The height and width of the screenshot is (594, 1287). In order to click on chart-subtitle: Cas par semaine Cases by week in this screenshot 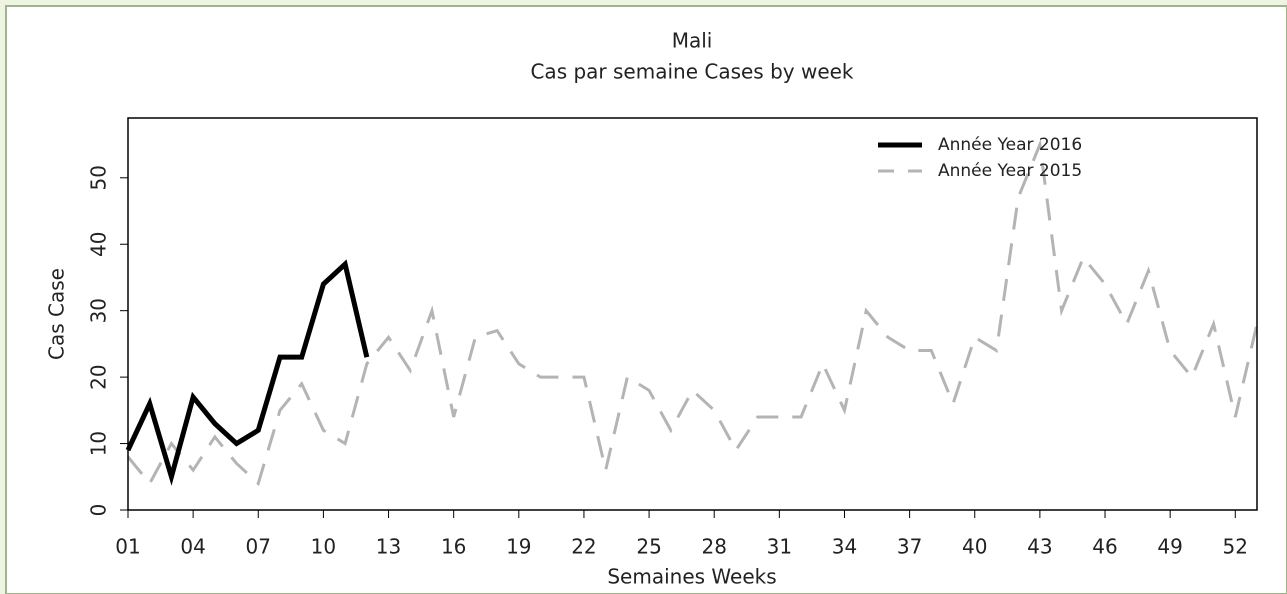, I will do `click(691, 72)`.